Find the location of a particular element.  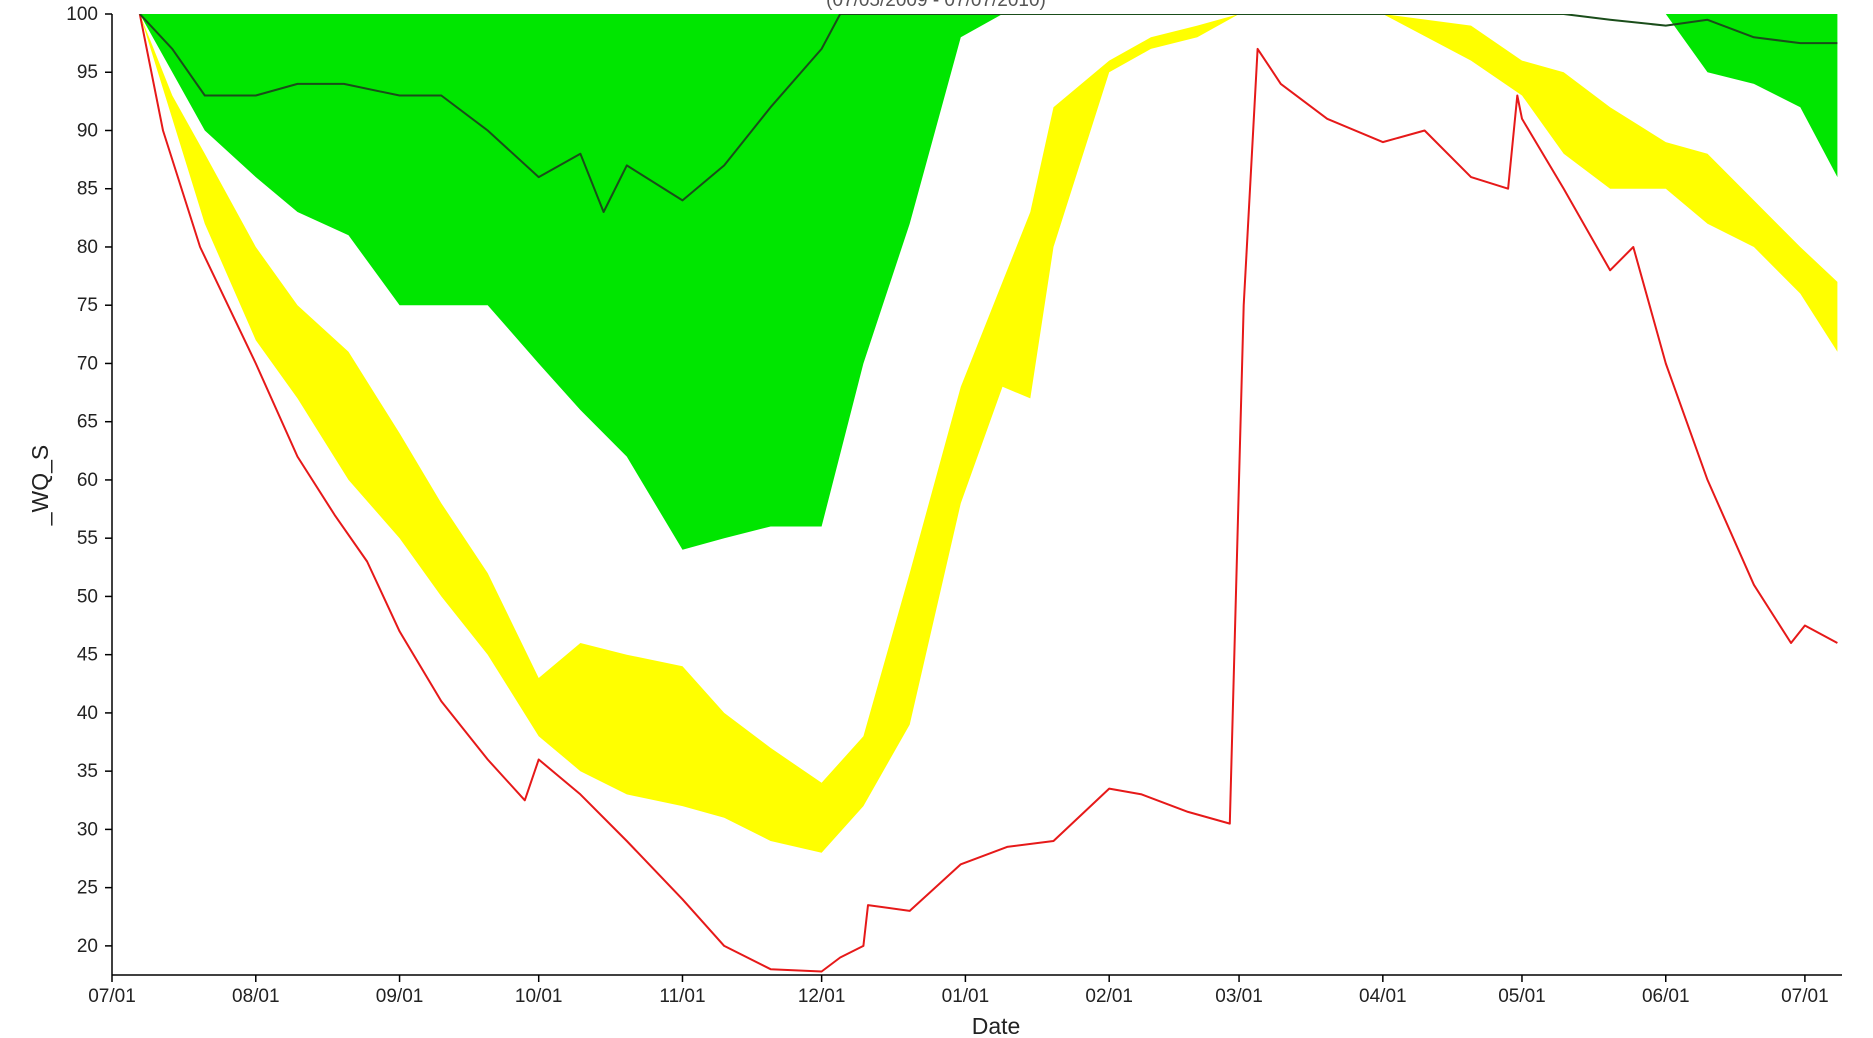

x-tick-label: 04/01 is located at coordinates (1383, 996).